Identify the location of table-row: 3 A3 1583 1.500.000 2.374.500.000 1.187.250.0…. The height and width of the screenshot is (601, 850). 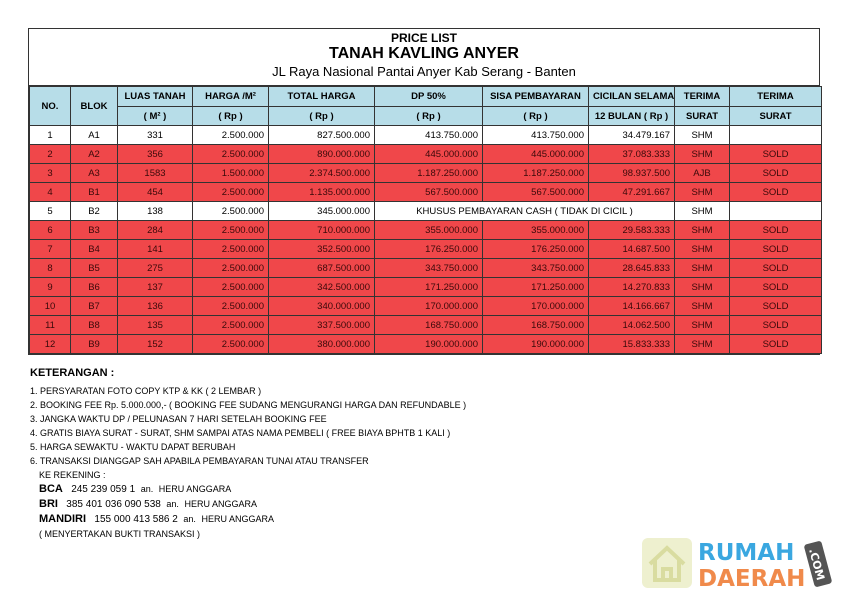
(425, 173).